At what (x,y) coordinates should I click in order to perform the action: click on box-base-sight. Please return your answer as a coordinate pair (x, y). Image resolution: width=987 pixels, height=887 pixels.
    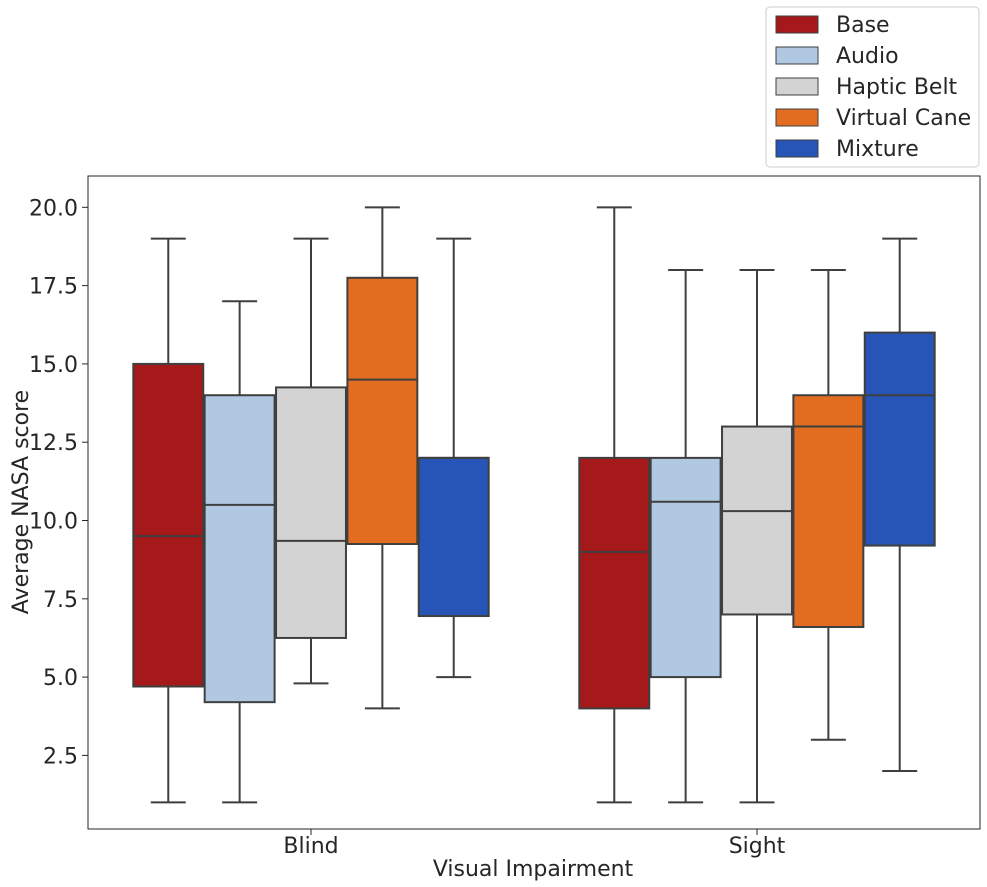
    Looking at the image, I should click on (614, 505).